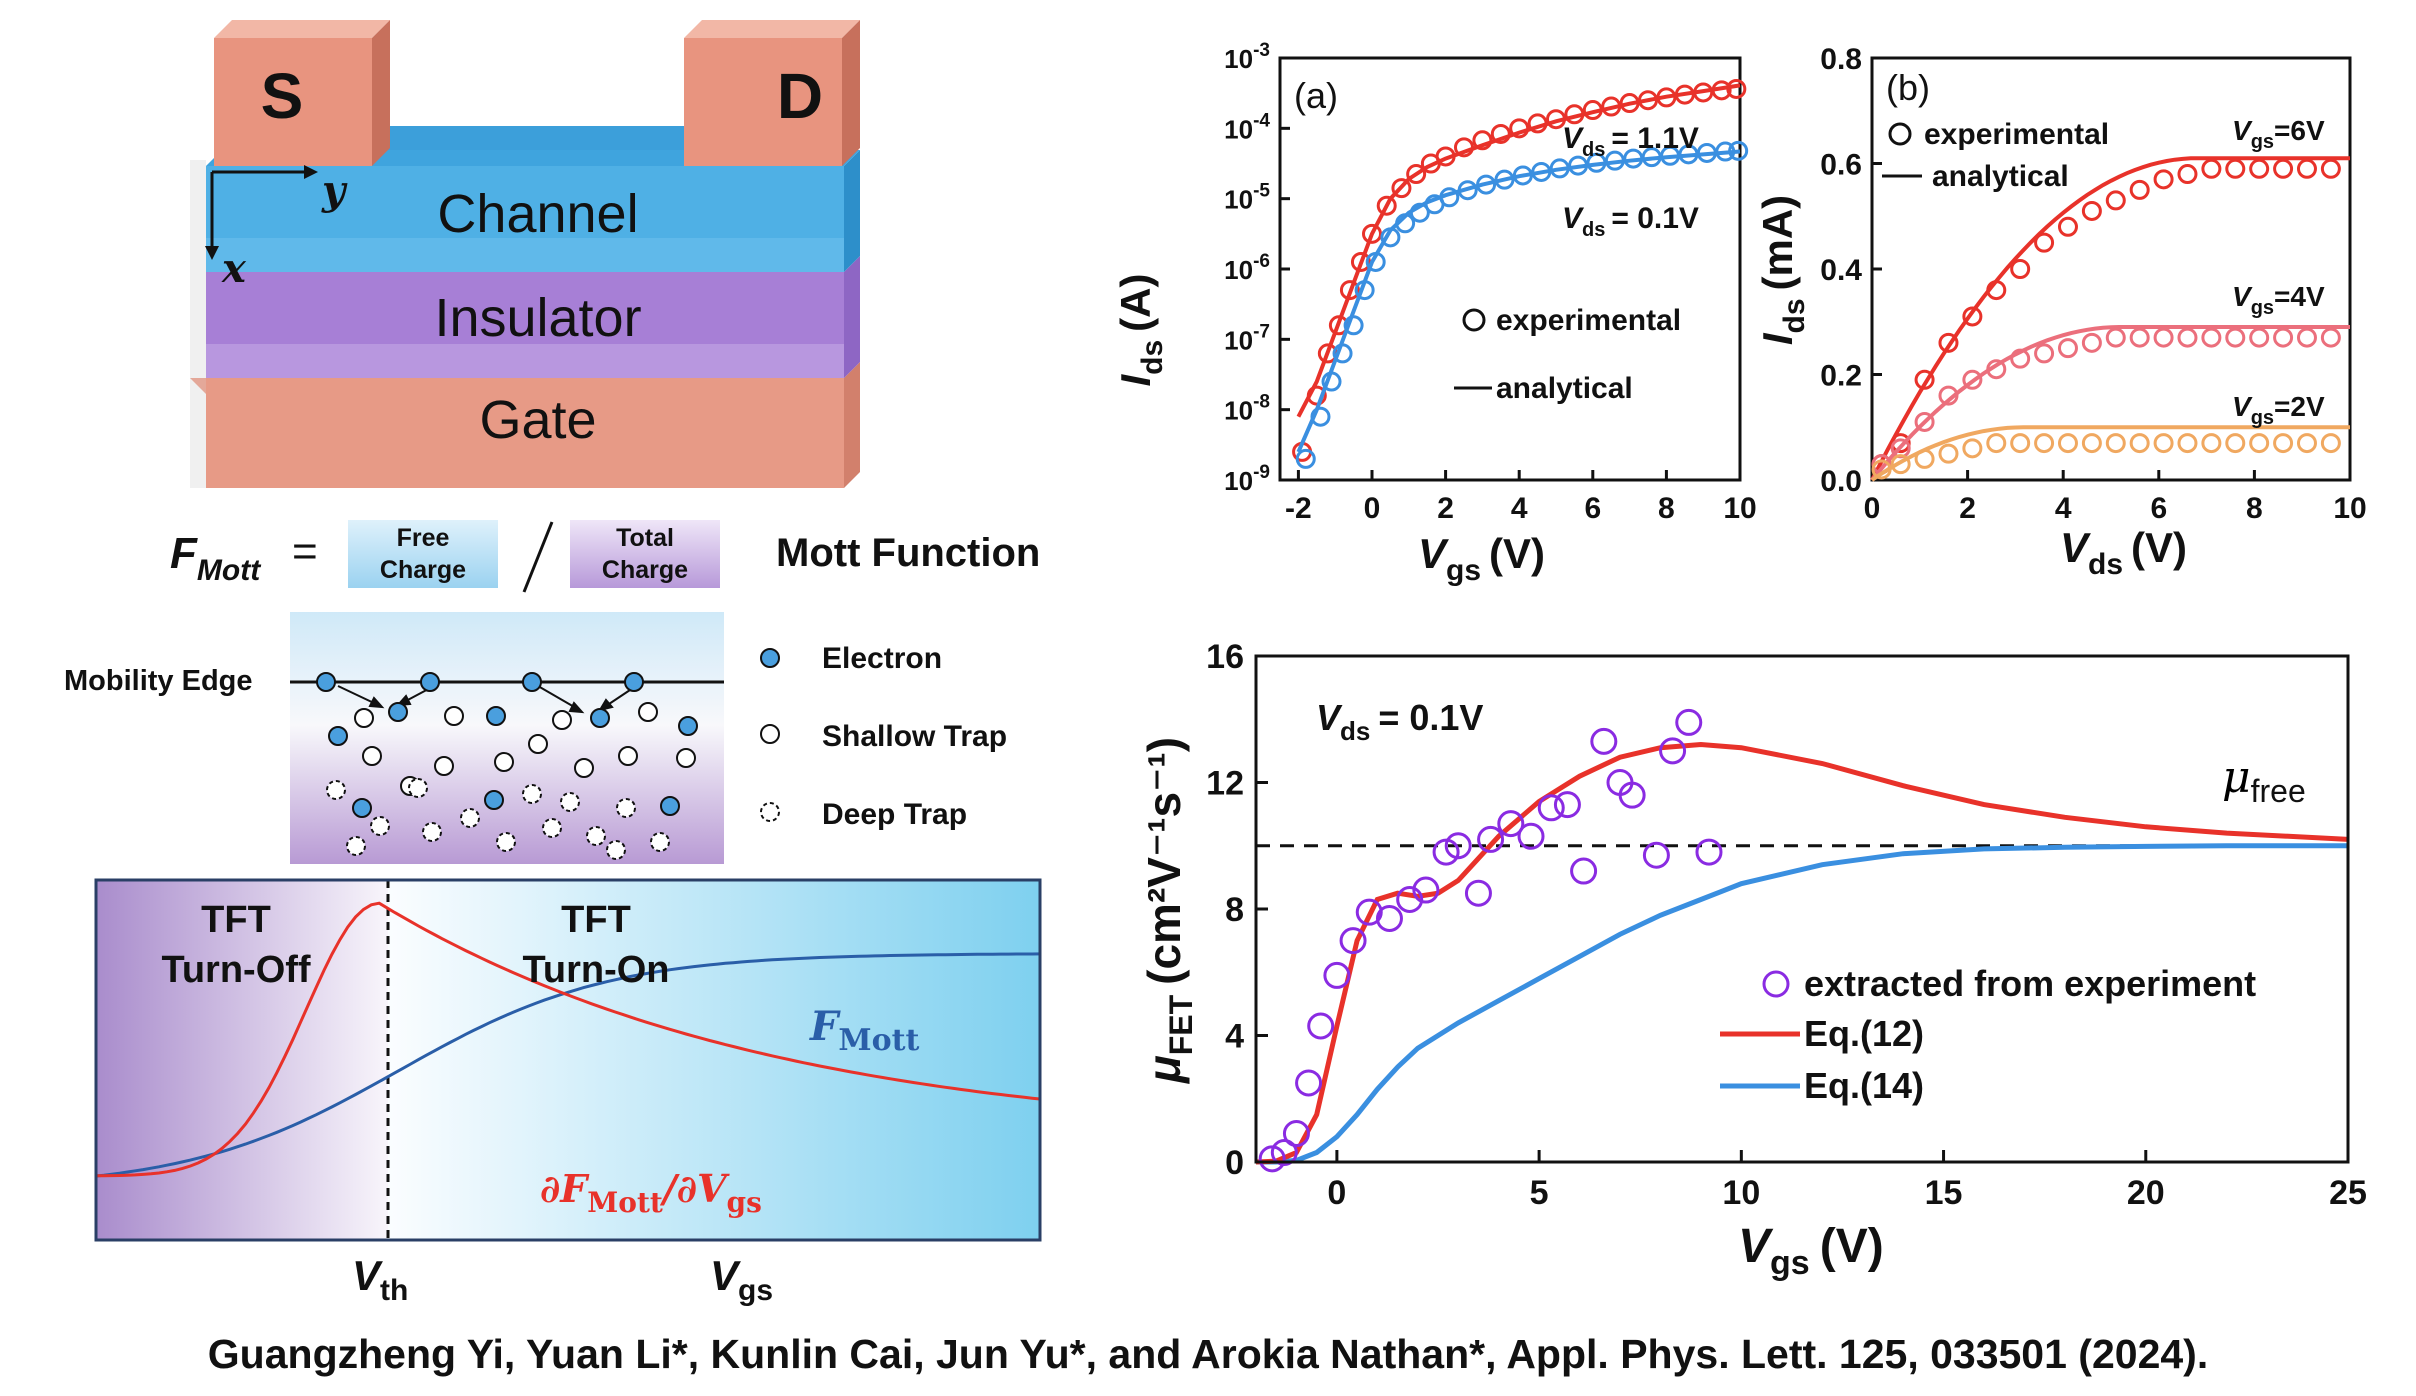 This screenshot has height=1396, width=2416. What do you see at coordinates (235, 970) in the screenshot?
I see `turn-off-line2: Turn-Off` at bounding box center [235, 970].